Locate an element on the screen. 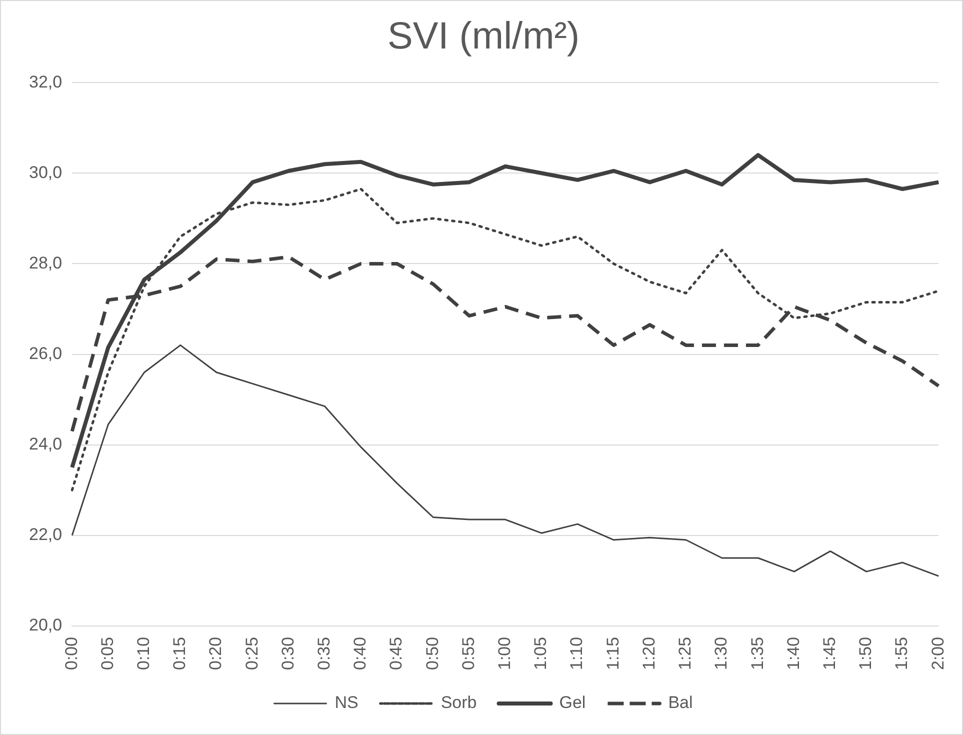 The height and width of the screenshot is (735, 963). x-tick-label: 1:40 is located at coordinates (793, 653).